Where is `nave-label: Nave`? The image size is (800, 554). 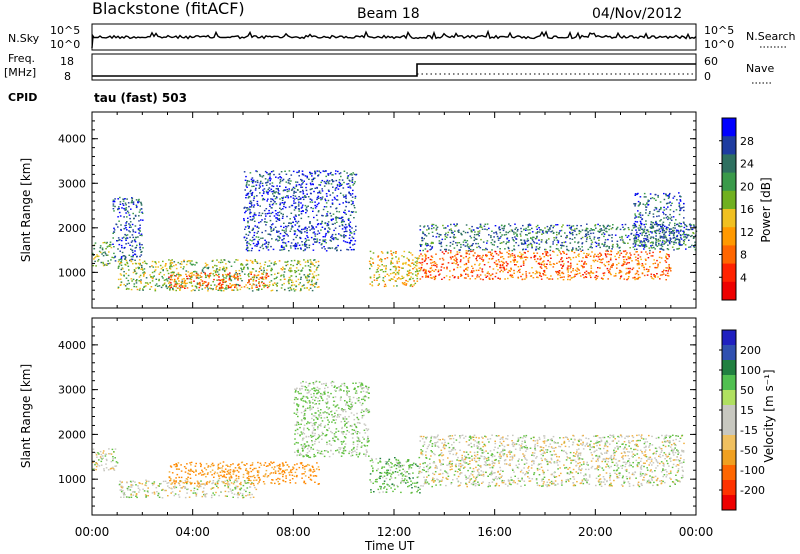
nave-label: Nave is located at coordinates (760, 68).